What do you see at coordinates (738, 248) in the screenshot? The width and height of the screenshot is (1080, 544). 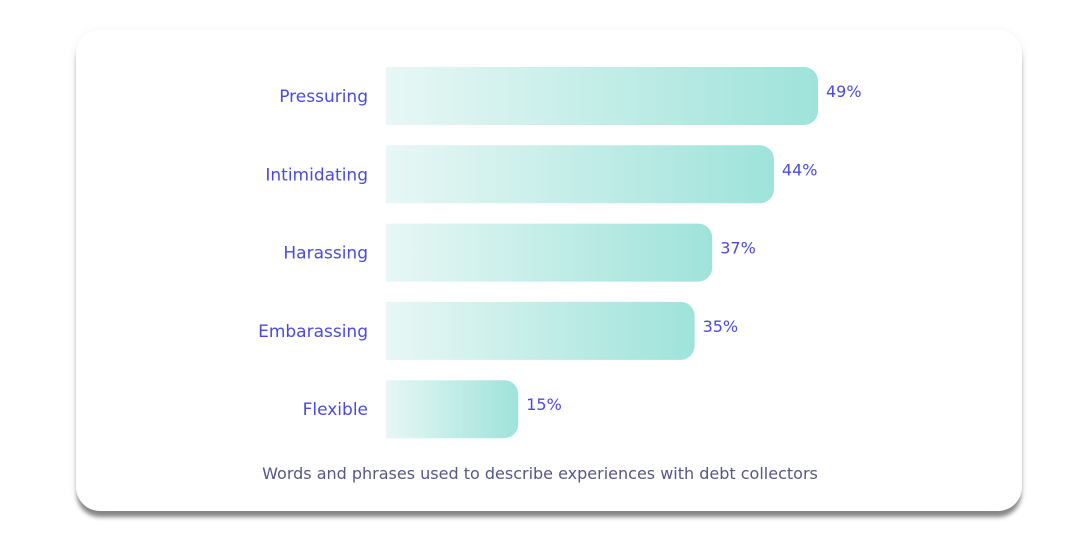 I see `value-label: 37%` at bounding box center [738, 248].